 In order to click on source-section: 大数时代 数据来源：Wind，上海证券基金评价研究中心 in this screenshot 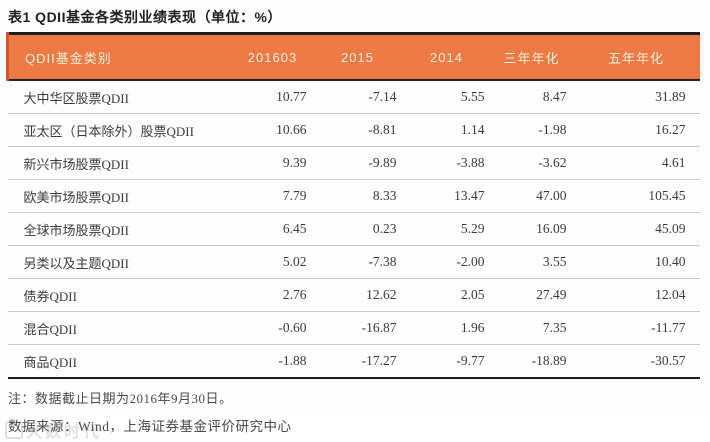, I will do `click(357, 428)`.